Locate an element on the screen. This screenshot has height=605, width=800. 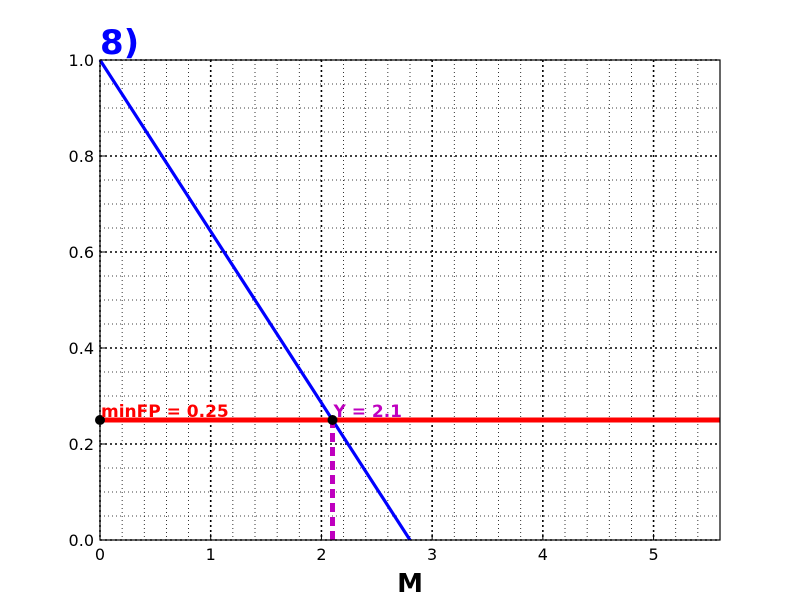
y-tick-label: 0.6 is located at coordinates (81, 252).